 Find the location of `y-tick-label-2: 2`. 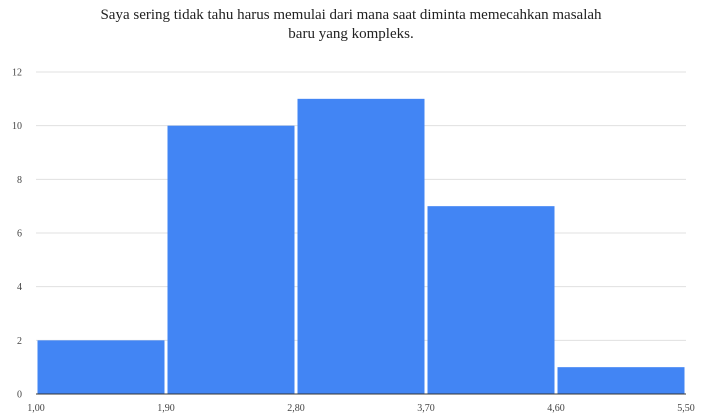

y-tick-label-2: 2 is located at coordinates (19, 341).